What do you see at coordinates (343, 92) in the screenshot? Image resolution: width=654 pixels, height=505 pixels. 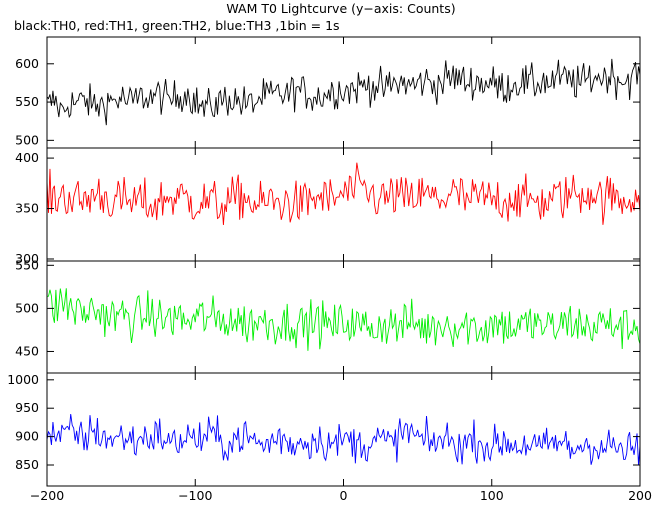 I see `series-line-th0` at bounding box center [343, 92].